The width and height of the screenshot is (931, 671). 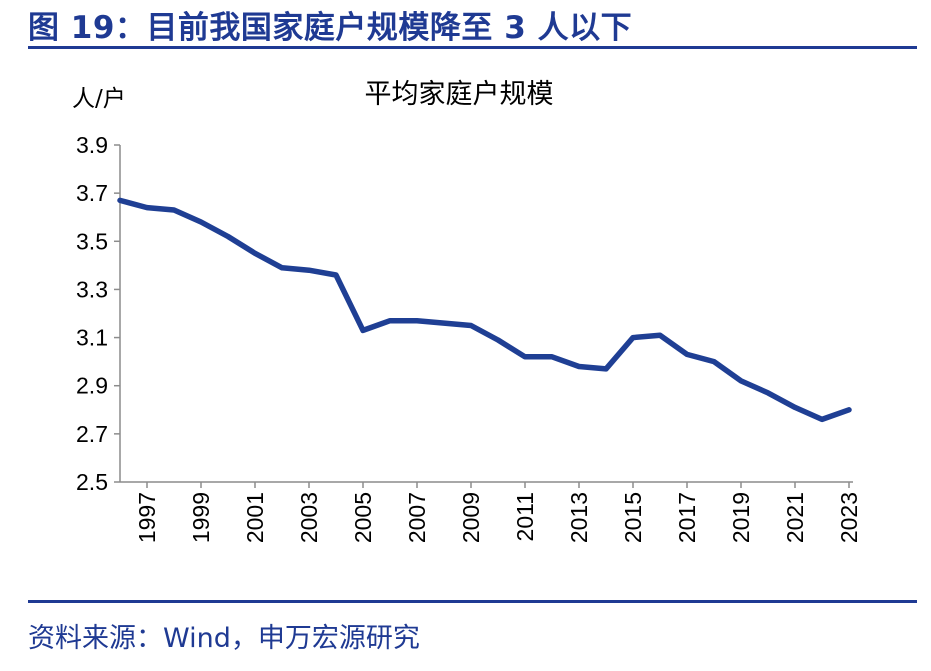 What do you see at coordinates (99, 99) in the screenshot?
I see `y-axis-unit-label: 人/户` at bounding box center [99, 99].